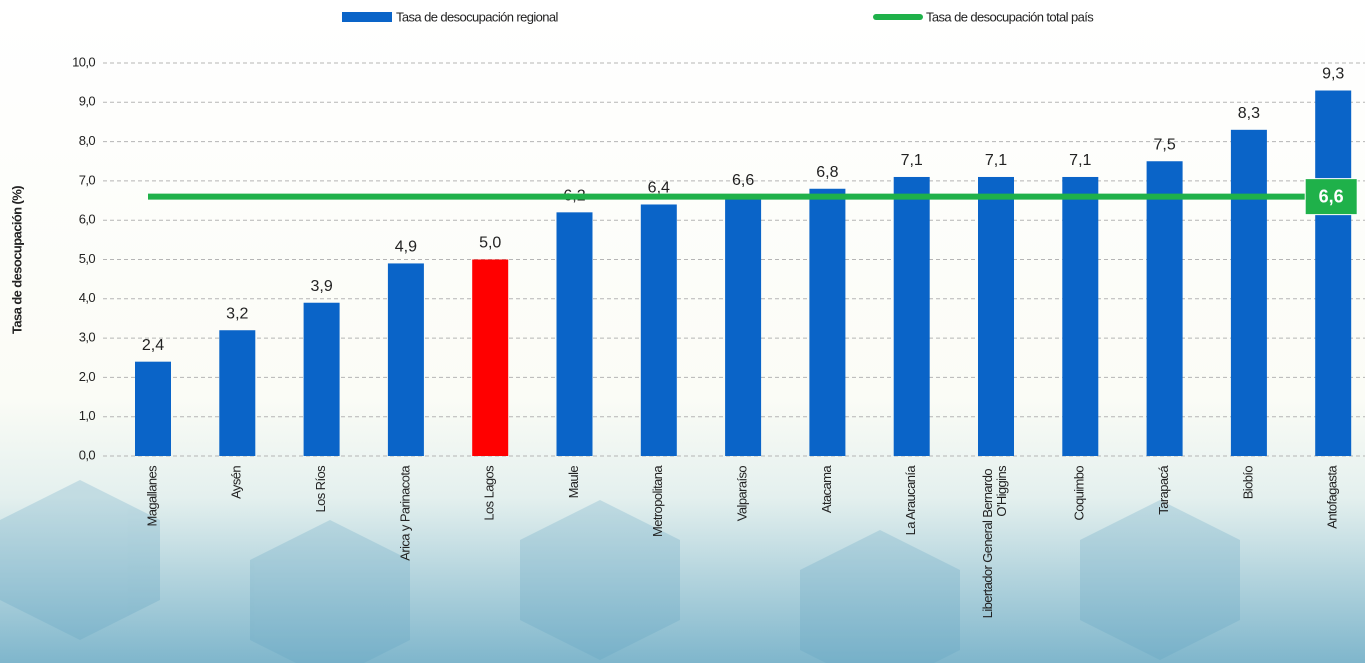 This screenshot has height=663, width=1365. What do you see at coordinates (87, 415) in the screenshot?
I see `y-tick-label: 1,0` at bounding box center [87, 415].